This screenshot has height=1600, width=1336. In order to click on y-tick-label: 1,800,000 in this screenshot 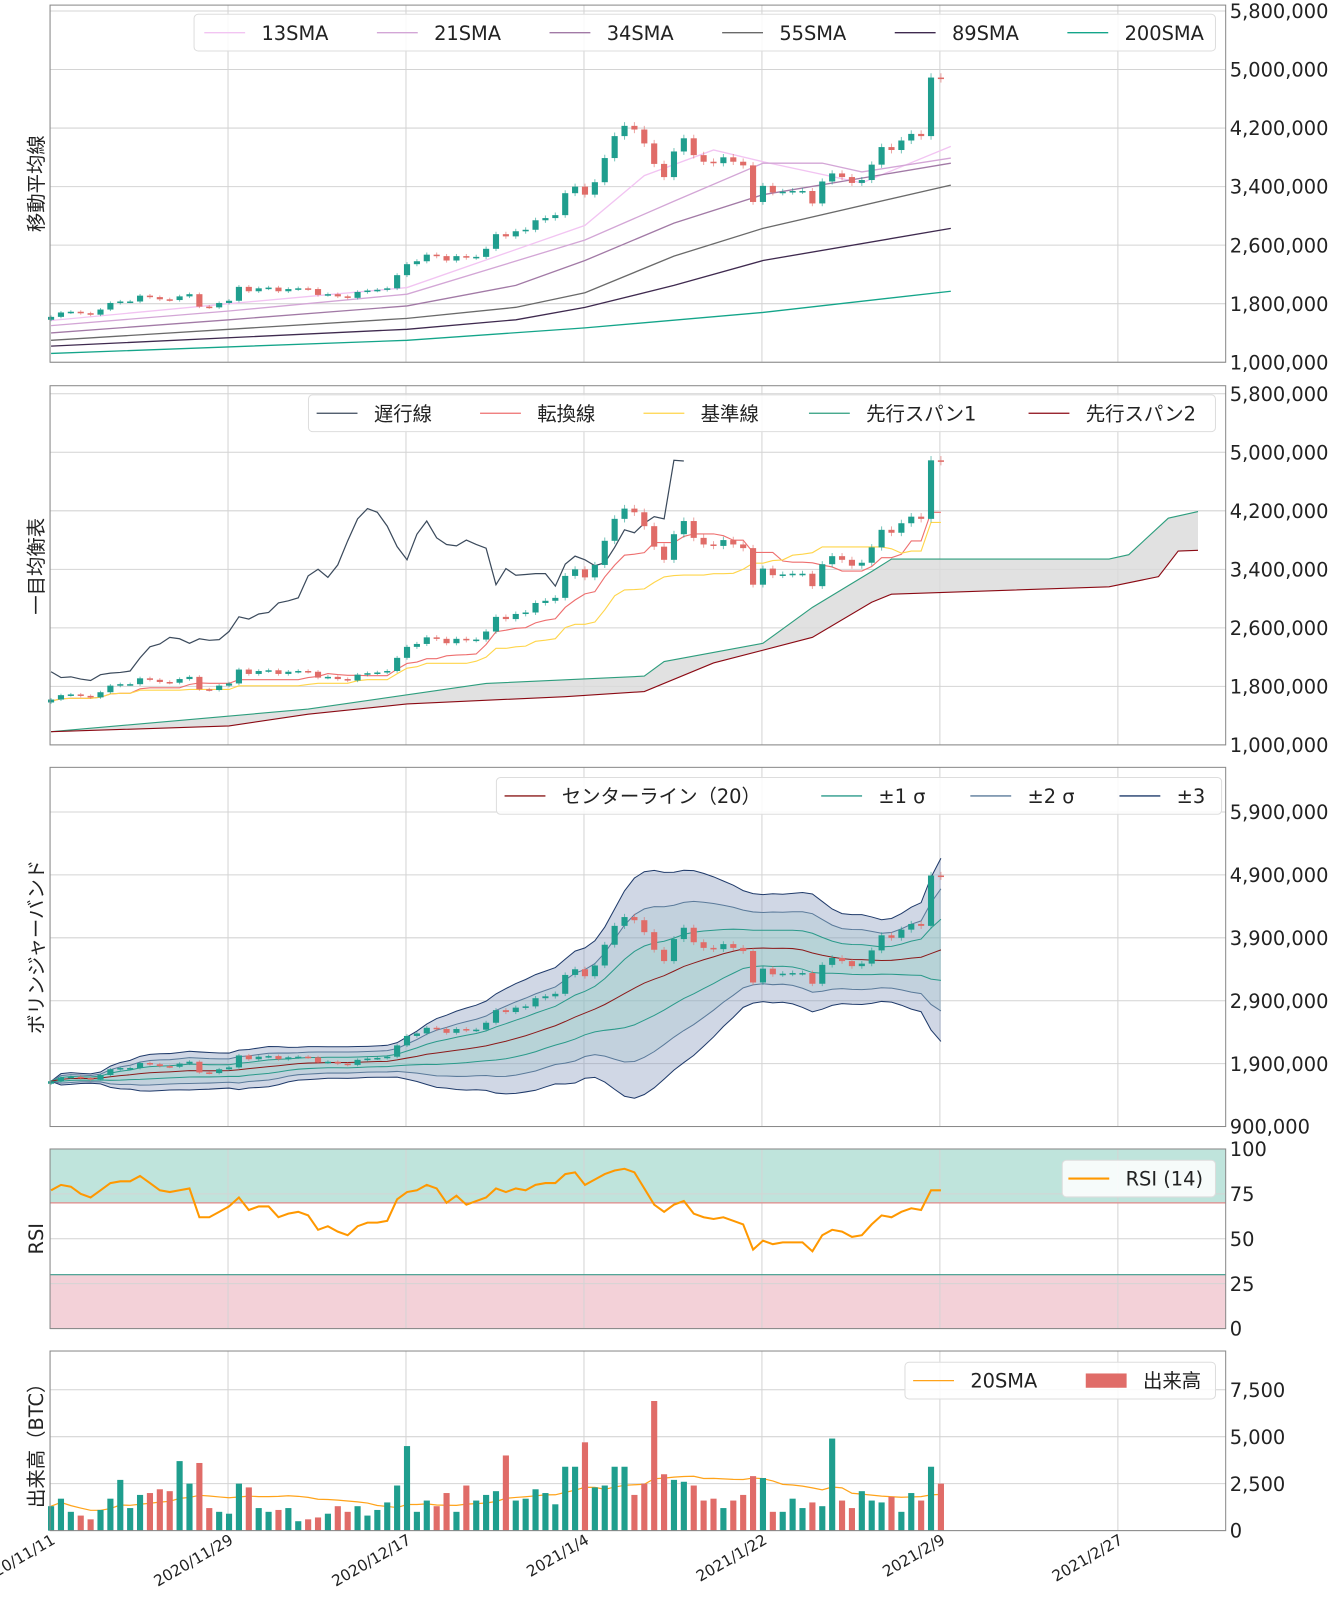, I will do `click(1279, 304)`.